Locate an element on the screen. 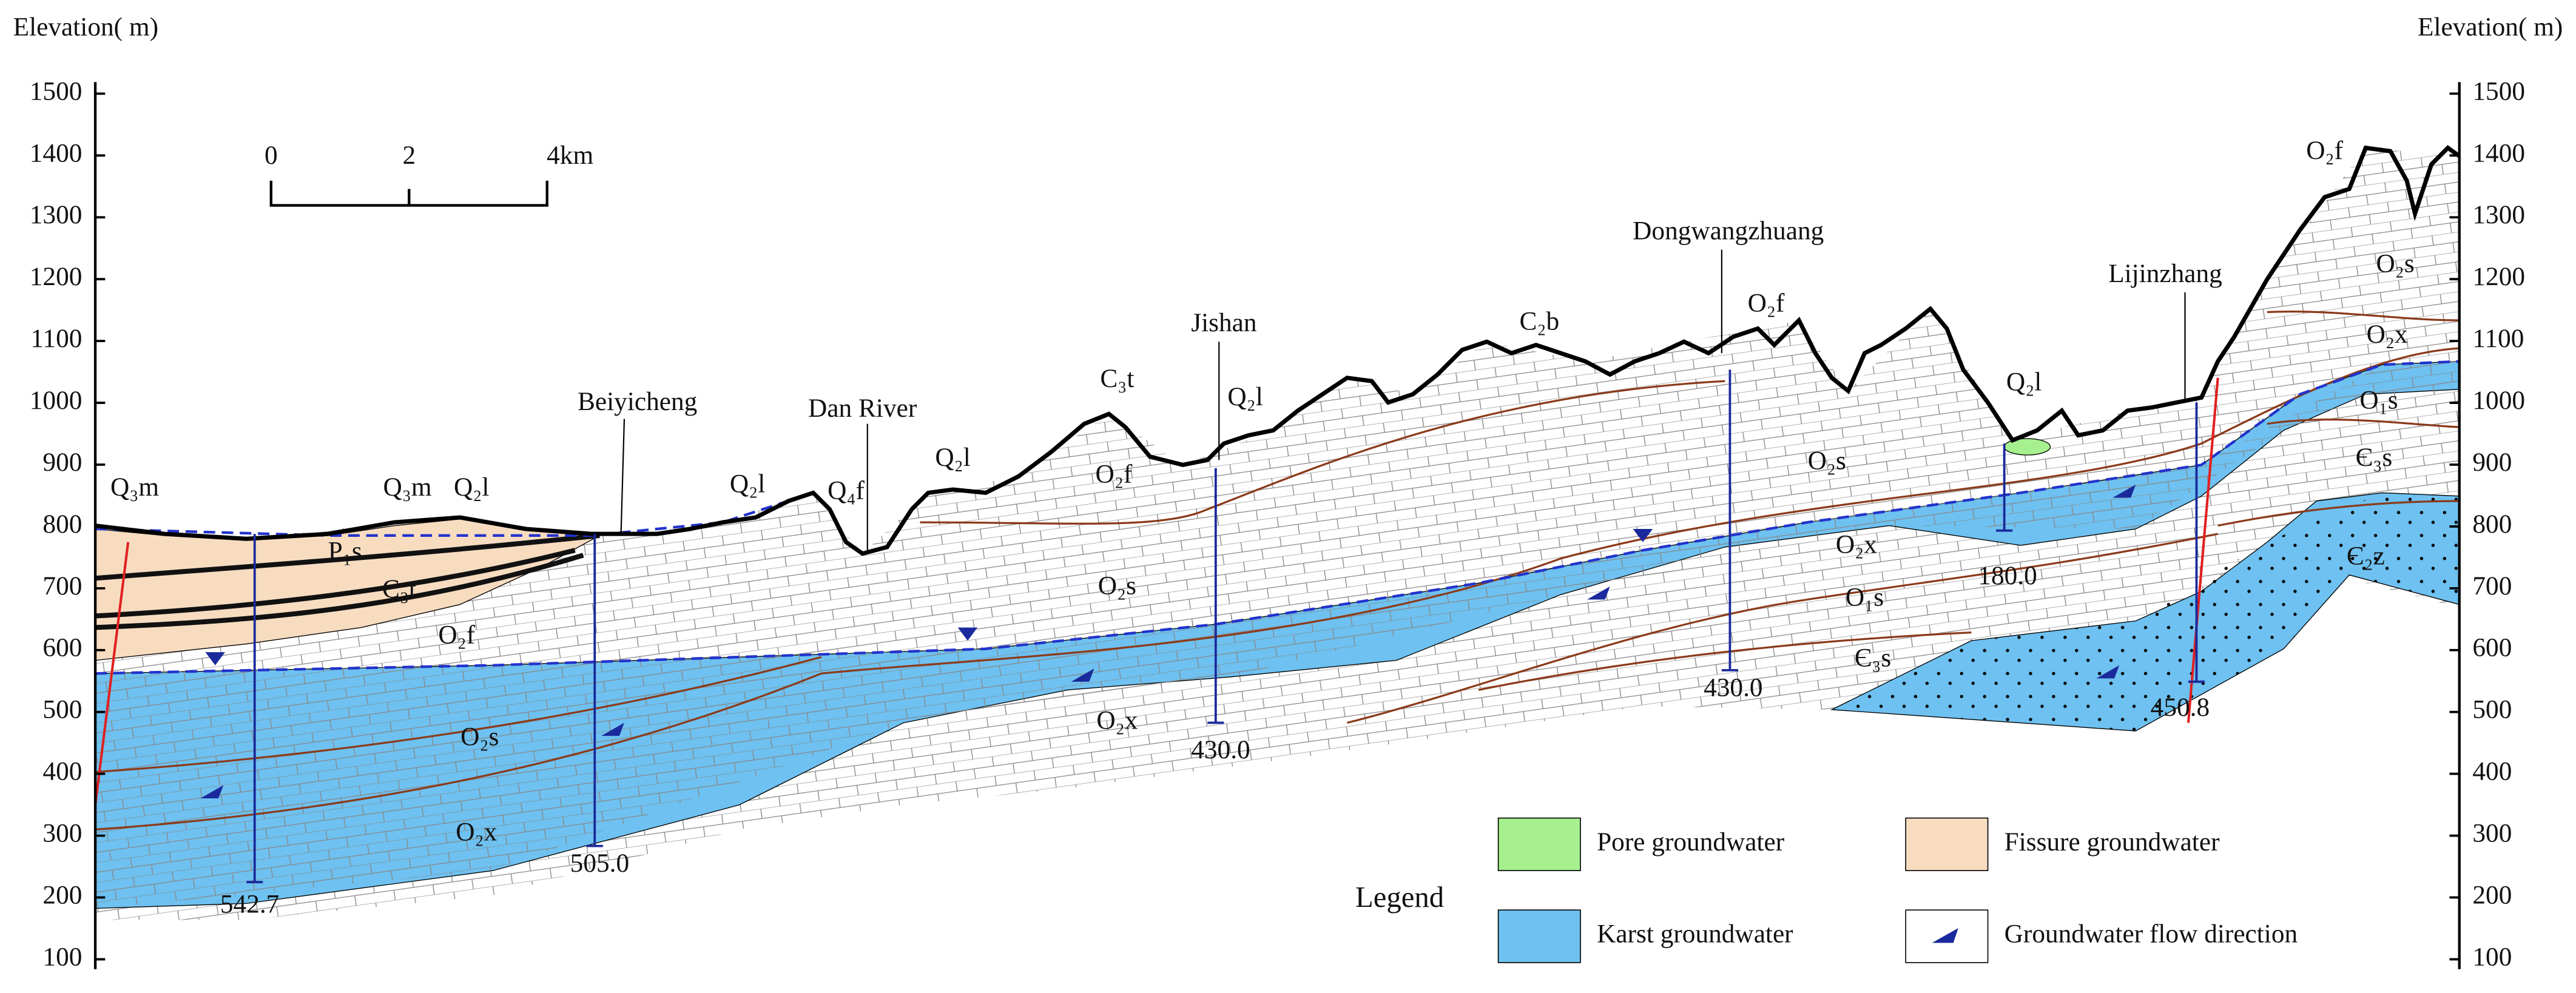  formation-label: Q₄f is located at coordinates (846, 490).